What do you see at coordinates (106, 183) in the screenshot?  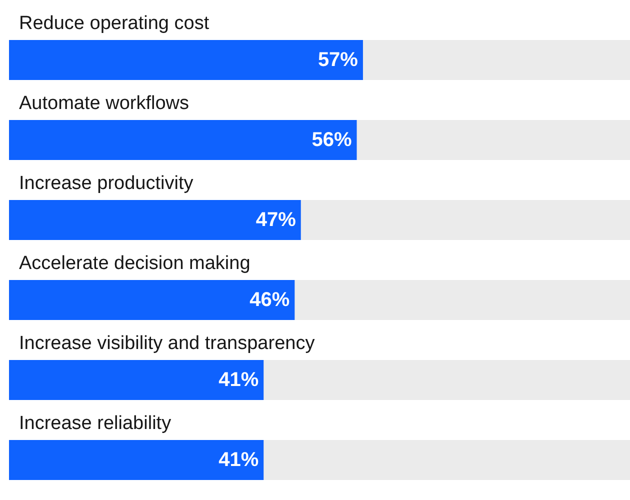 I see `y-tick-label: Increase productivity` at bounding box center [106, 183].